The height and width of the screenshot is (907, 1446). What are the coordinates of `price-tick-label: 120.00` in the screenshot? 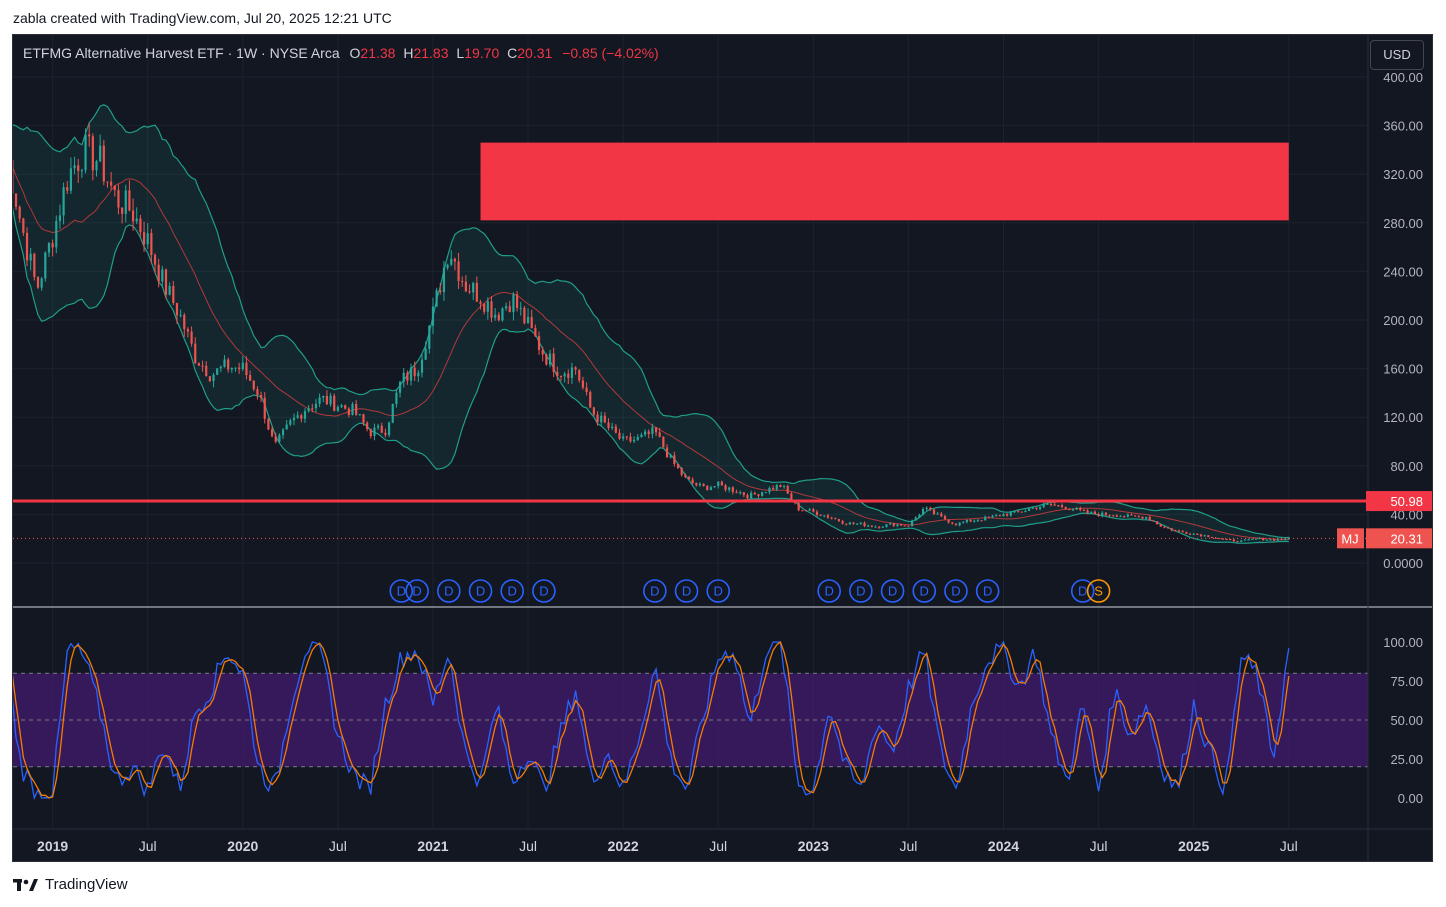 It's located at (1403, 417).